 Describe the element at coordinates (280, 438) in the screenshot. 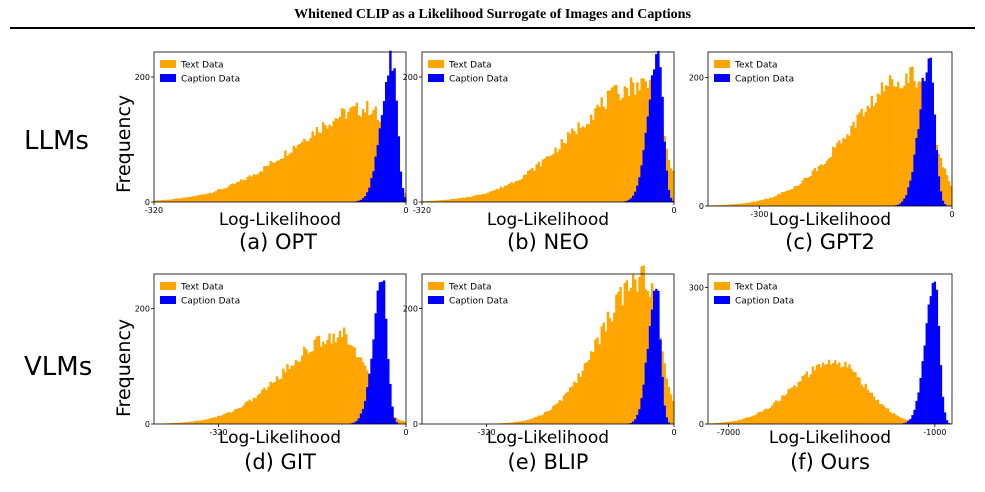

I see `x-axis-label-d: Log-Likelihood` at that location.